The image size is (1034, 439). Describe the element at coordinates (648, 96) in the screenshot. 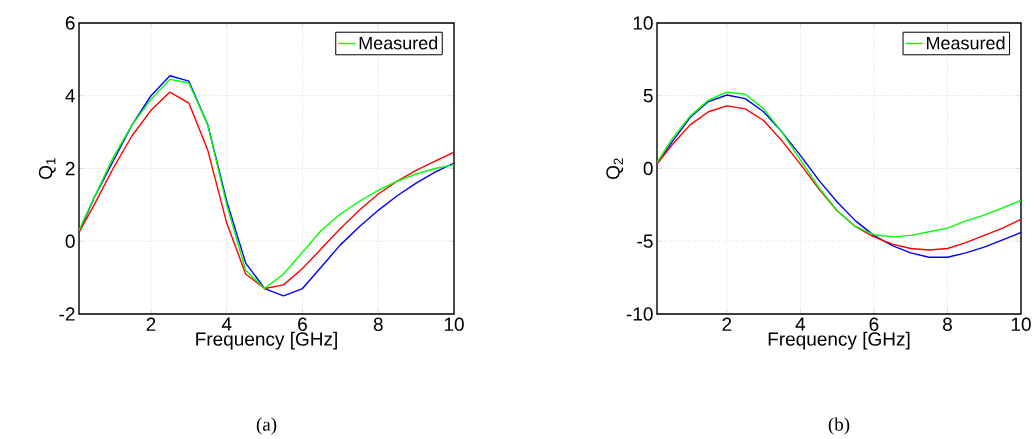

I see `y-tick-label: 5` at that location.